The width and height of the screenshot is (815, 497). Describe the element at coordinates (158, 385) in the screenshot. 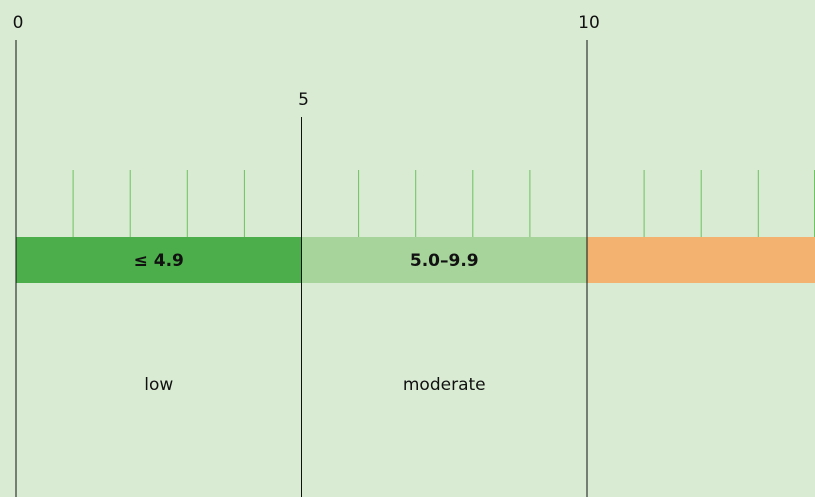

I see `category-label: low` at that location.